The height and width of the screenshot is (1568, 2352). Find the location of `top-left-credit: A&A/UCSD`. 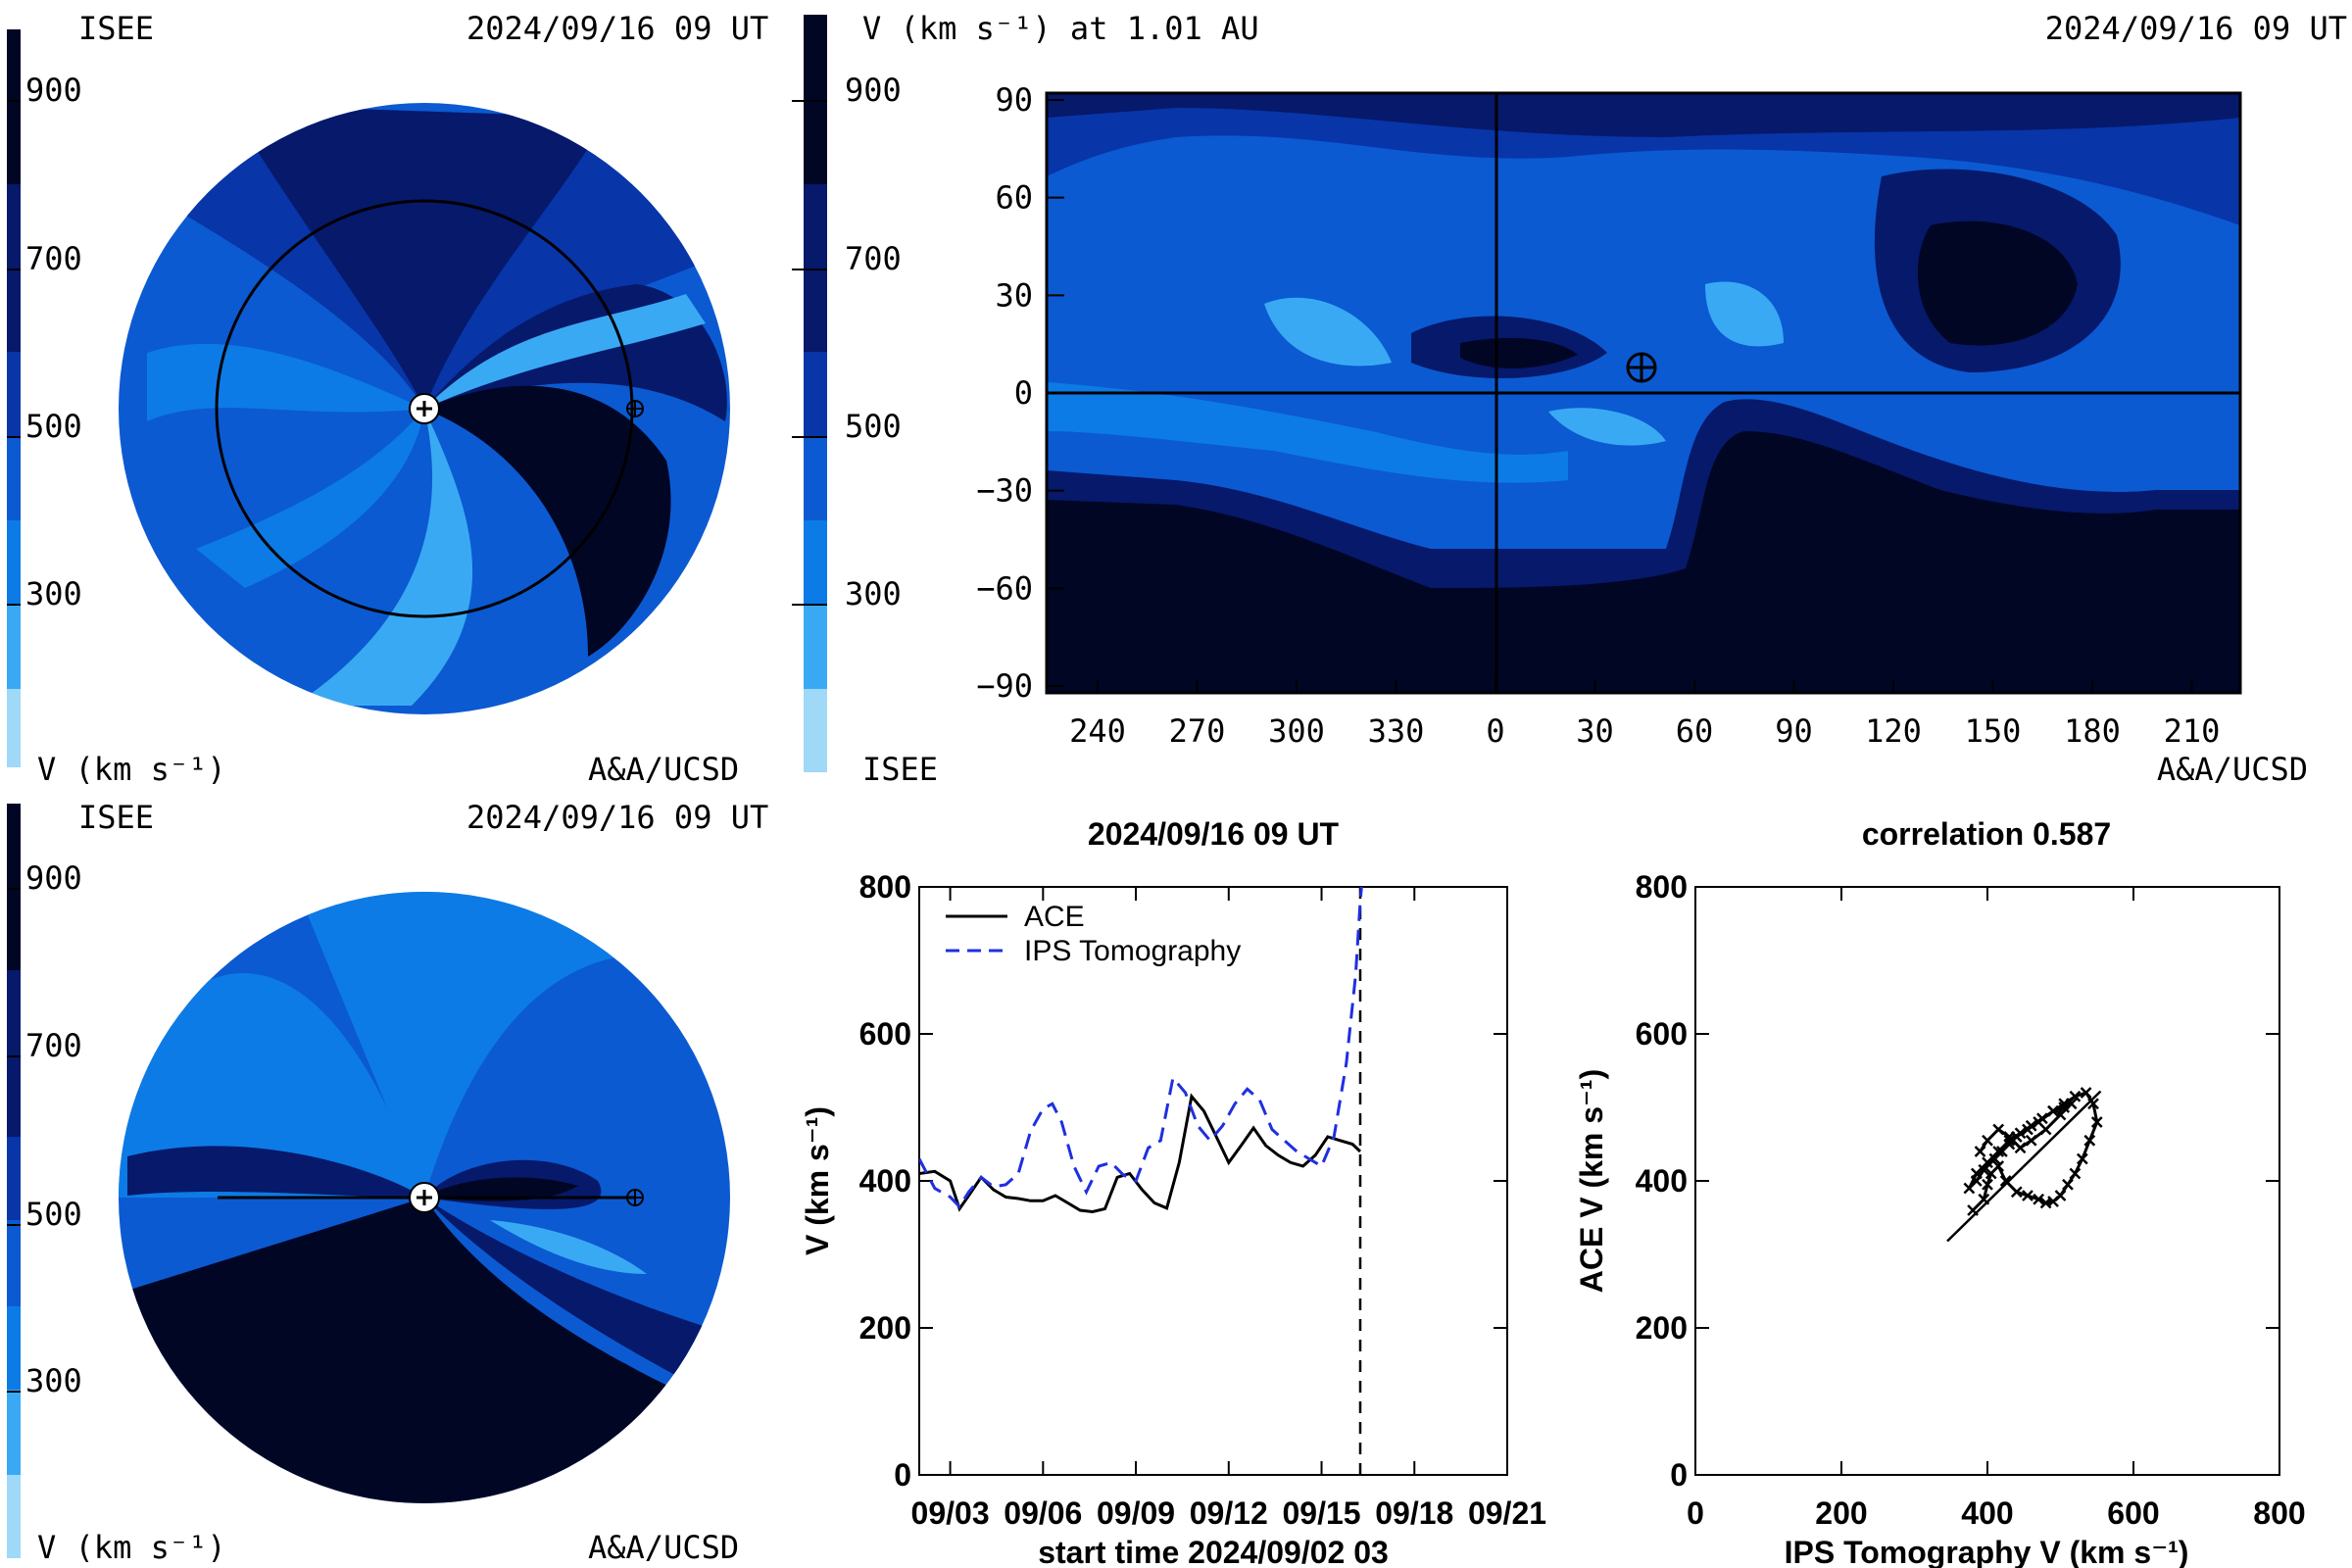

top-left-credit: A&A/UCSD is located at coordinates (663, 769).